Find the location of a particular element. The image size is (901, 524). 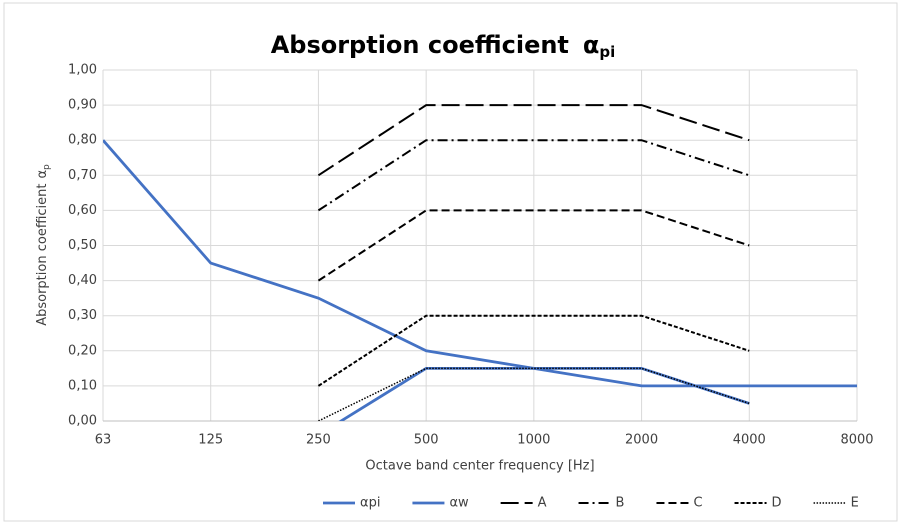

y-tick-label: 0,90 is located at coordinates (82, 105).